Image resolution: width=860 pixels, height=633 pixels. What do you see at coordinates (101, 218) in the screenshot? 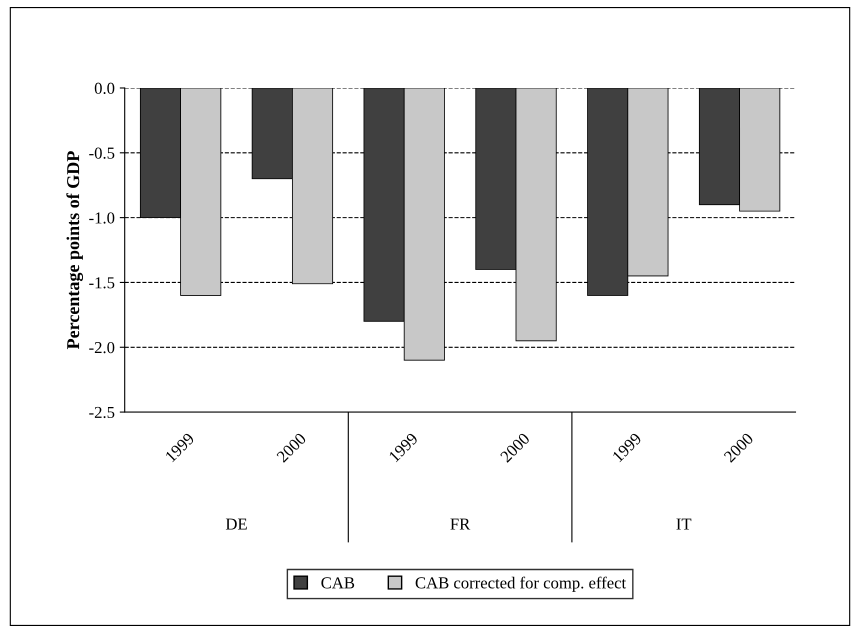
I see `y-tick-label: -1.0` at bounding box center [101, 218].